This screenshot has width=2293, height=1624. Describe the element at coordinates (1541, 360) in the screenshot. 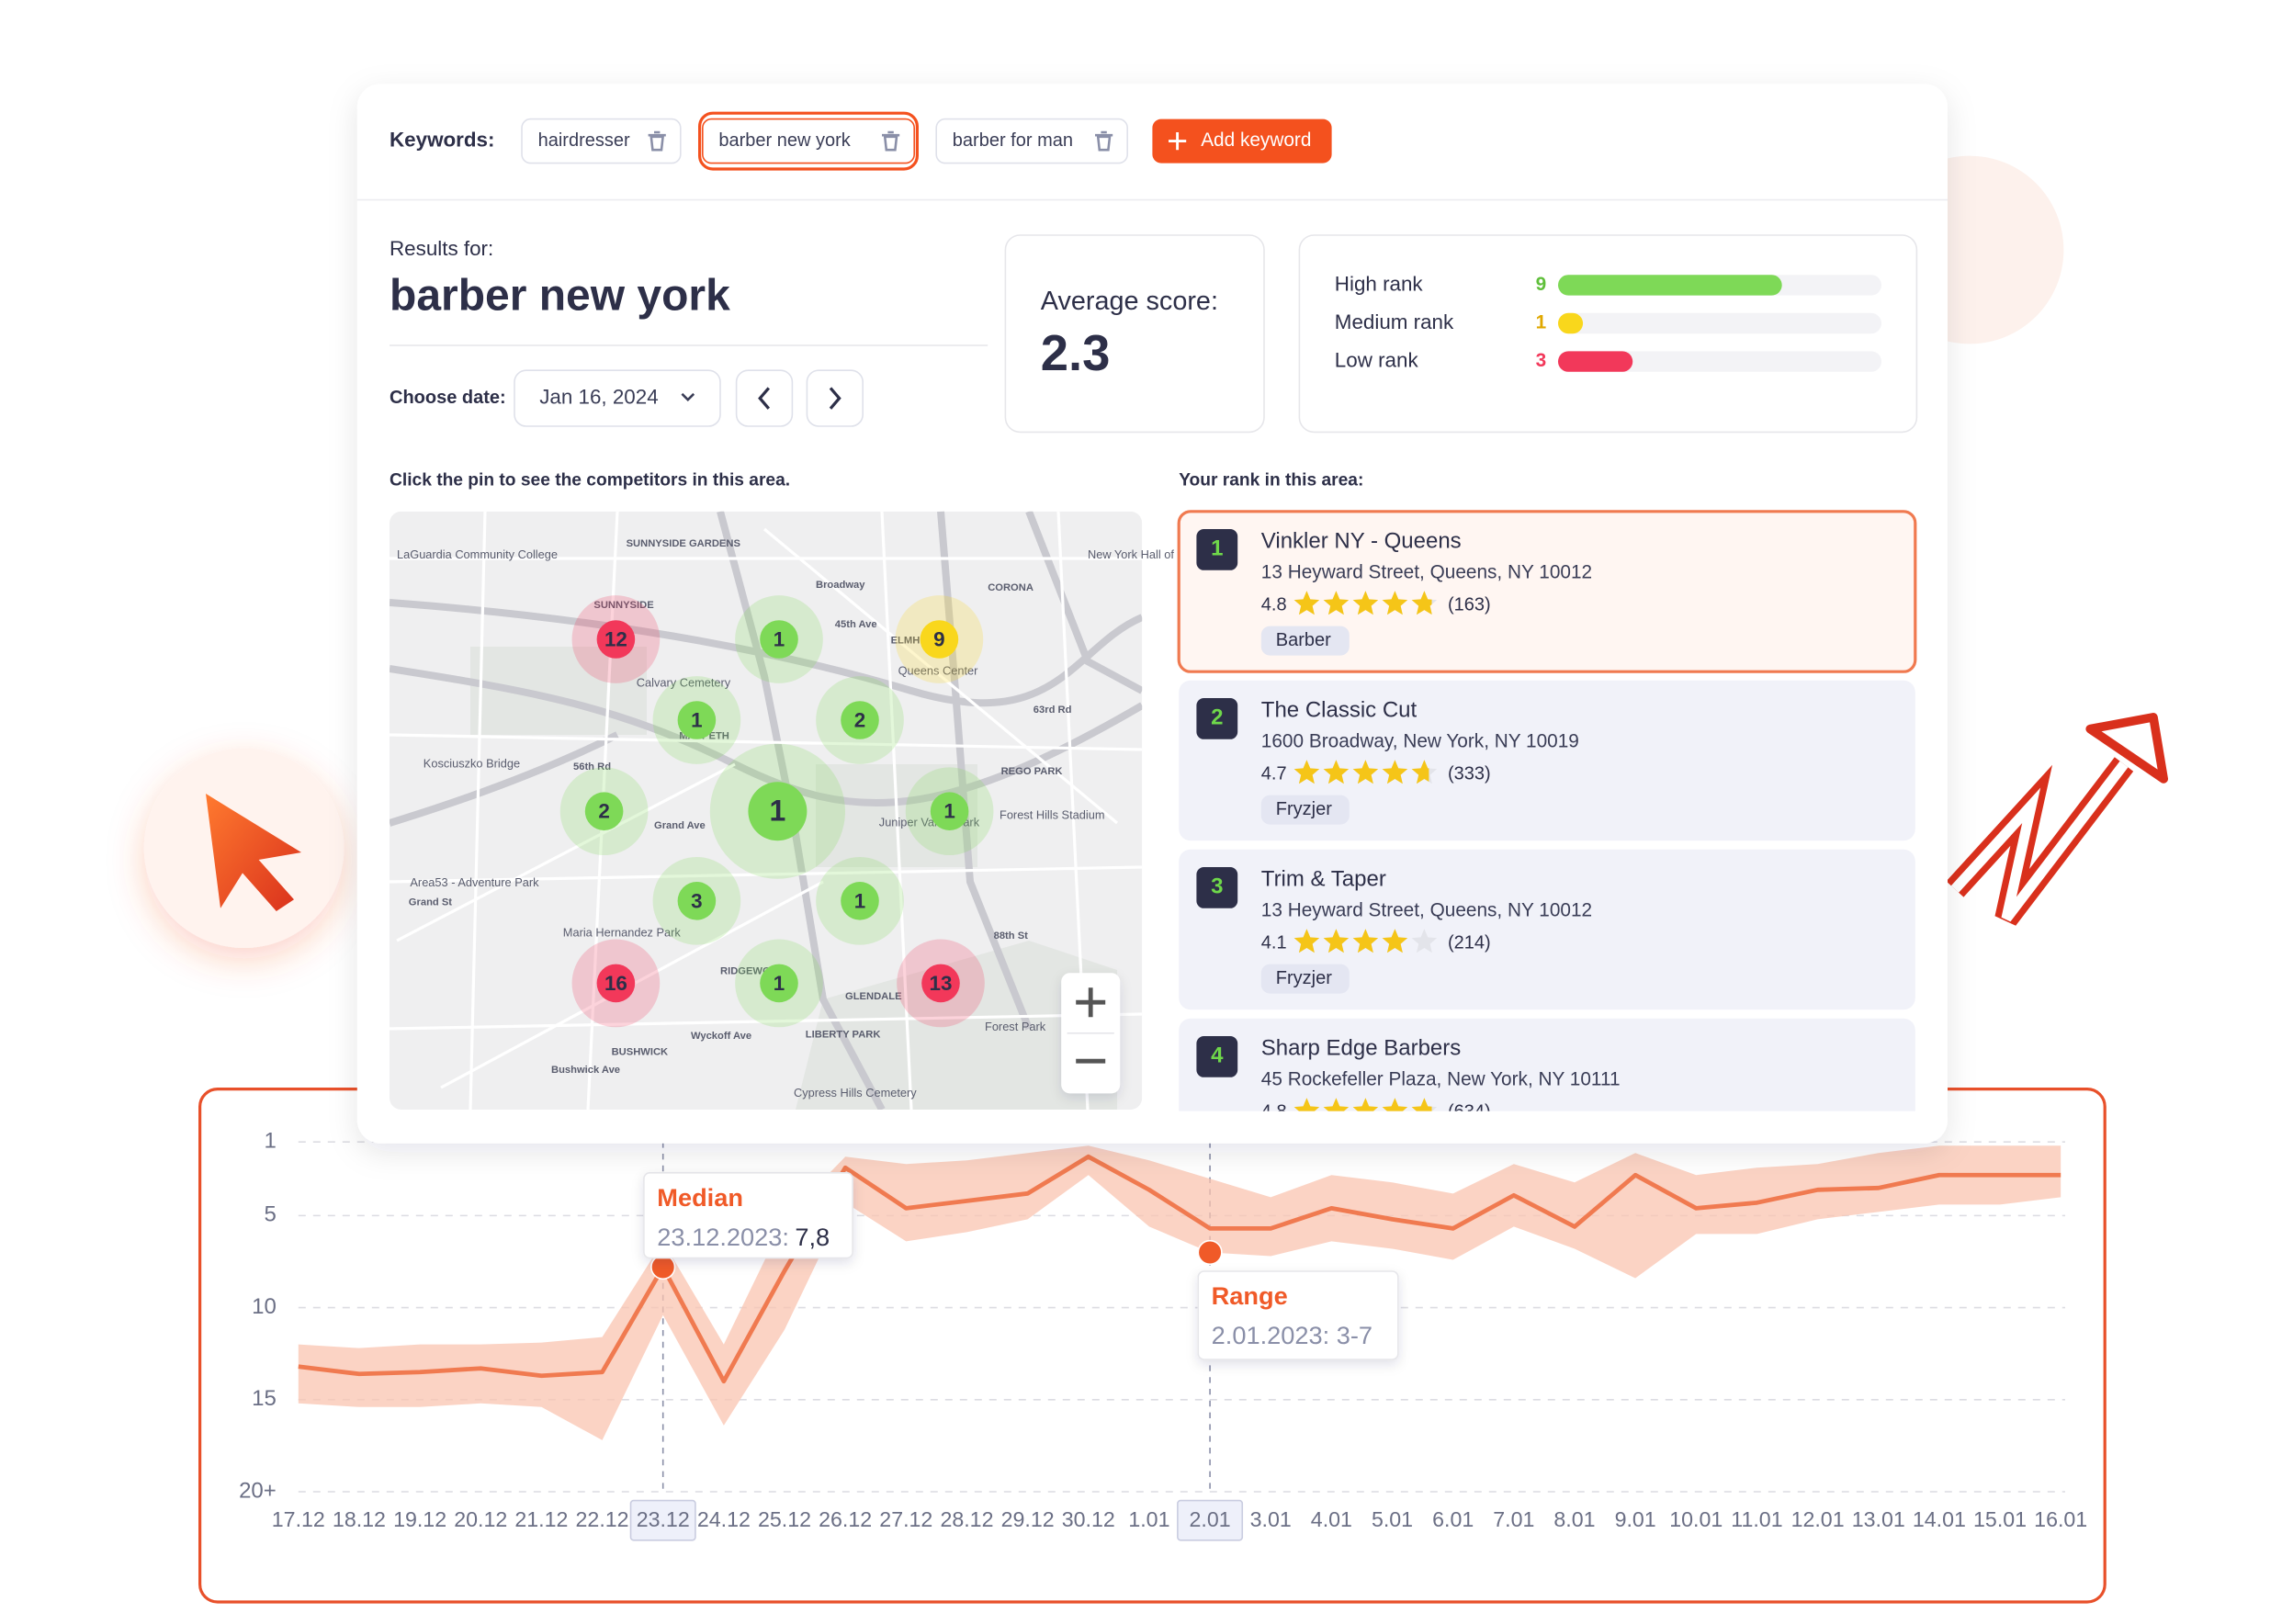

I see `rank-count: 3` at that location.